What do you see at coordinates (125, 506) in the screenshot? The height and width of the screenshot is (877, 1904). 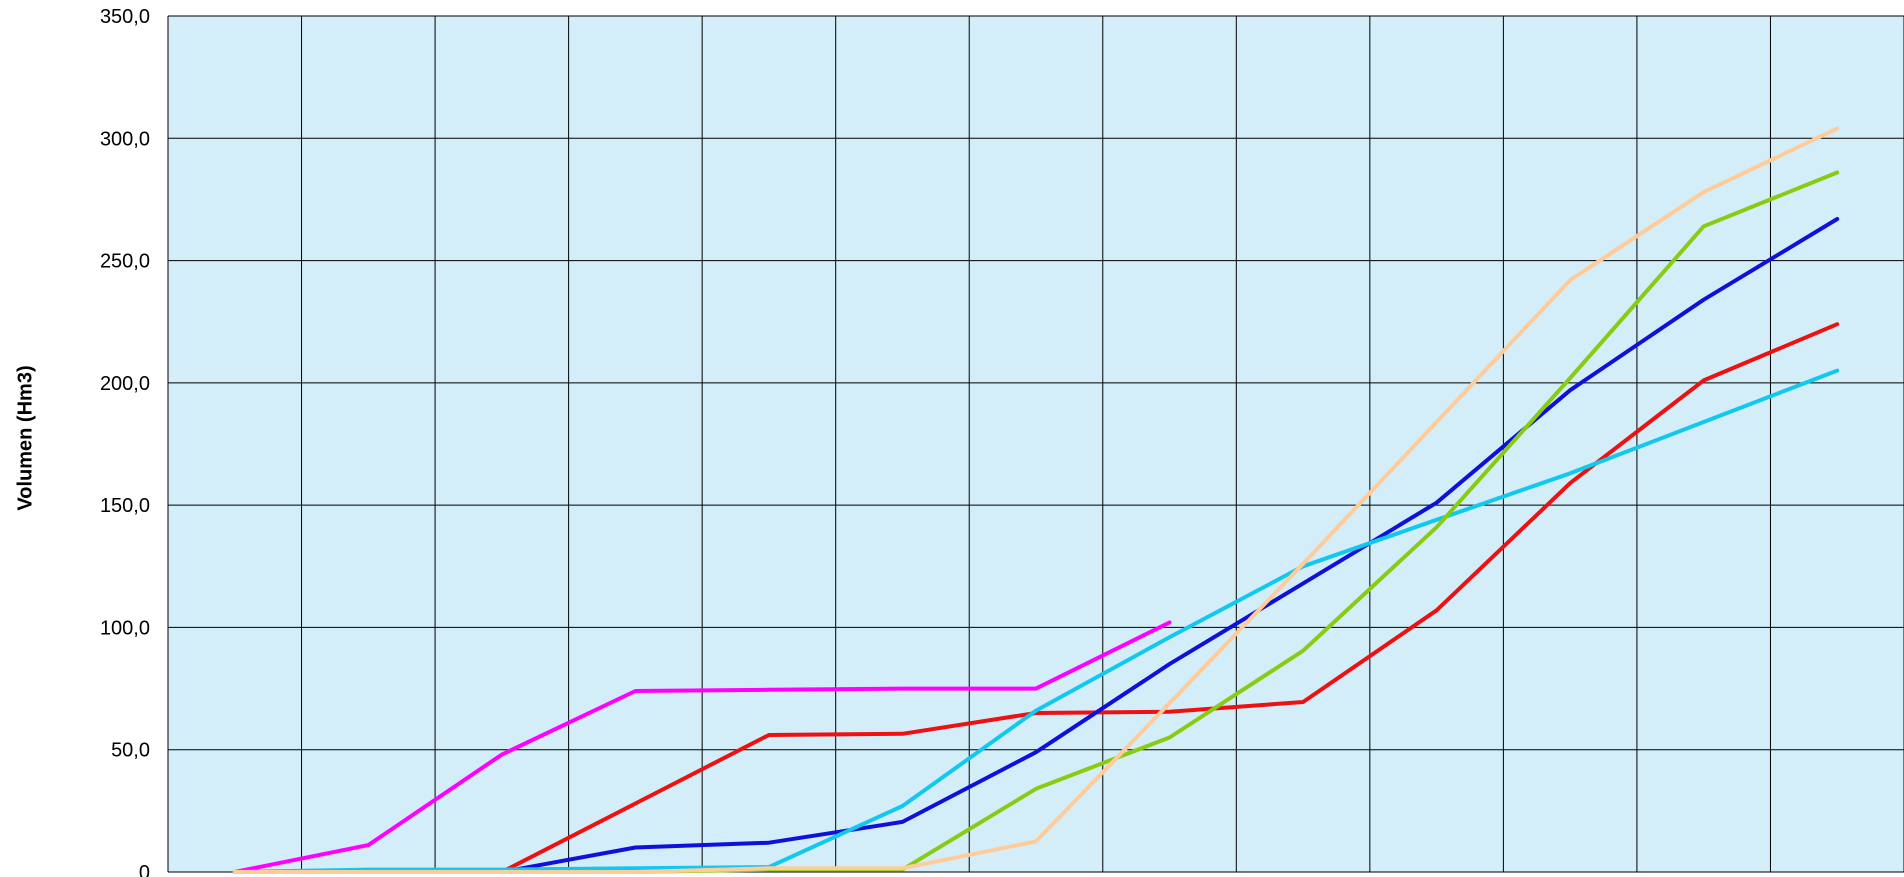 I see `y-tick-label: 150,0` at bounding box center [125, 506].